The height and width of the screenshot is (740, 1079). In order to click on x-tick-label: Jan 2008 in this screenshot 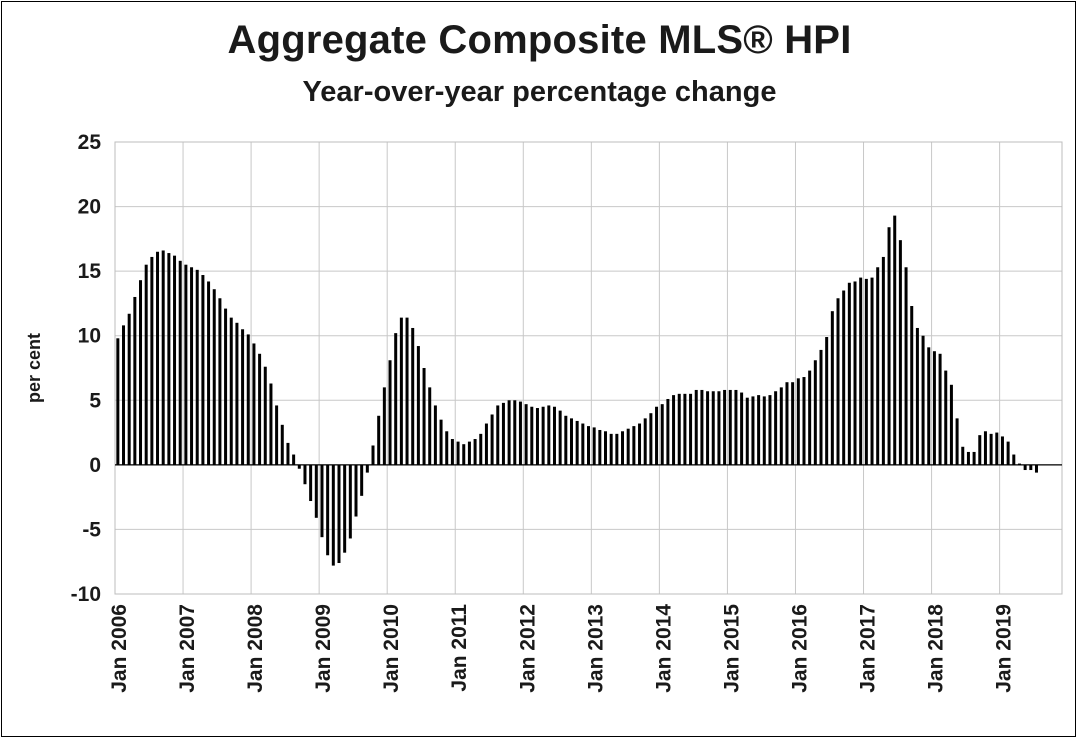, I will do `click(255, 648)`.